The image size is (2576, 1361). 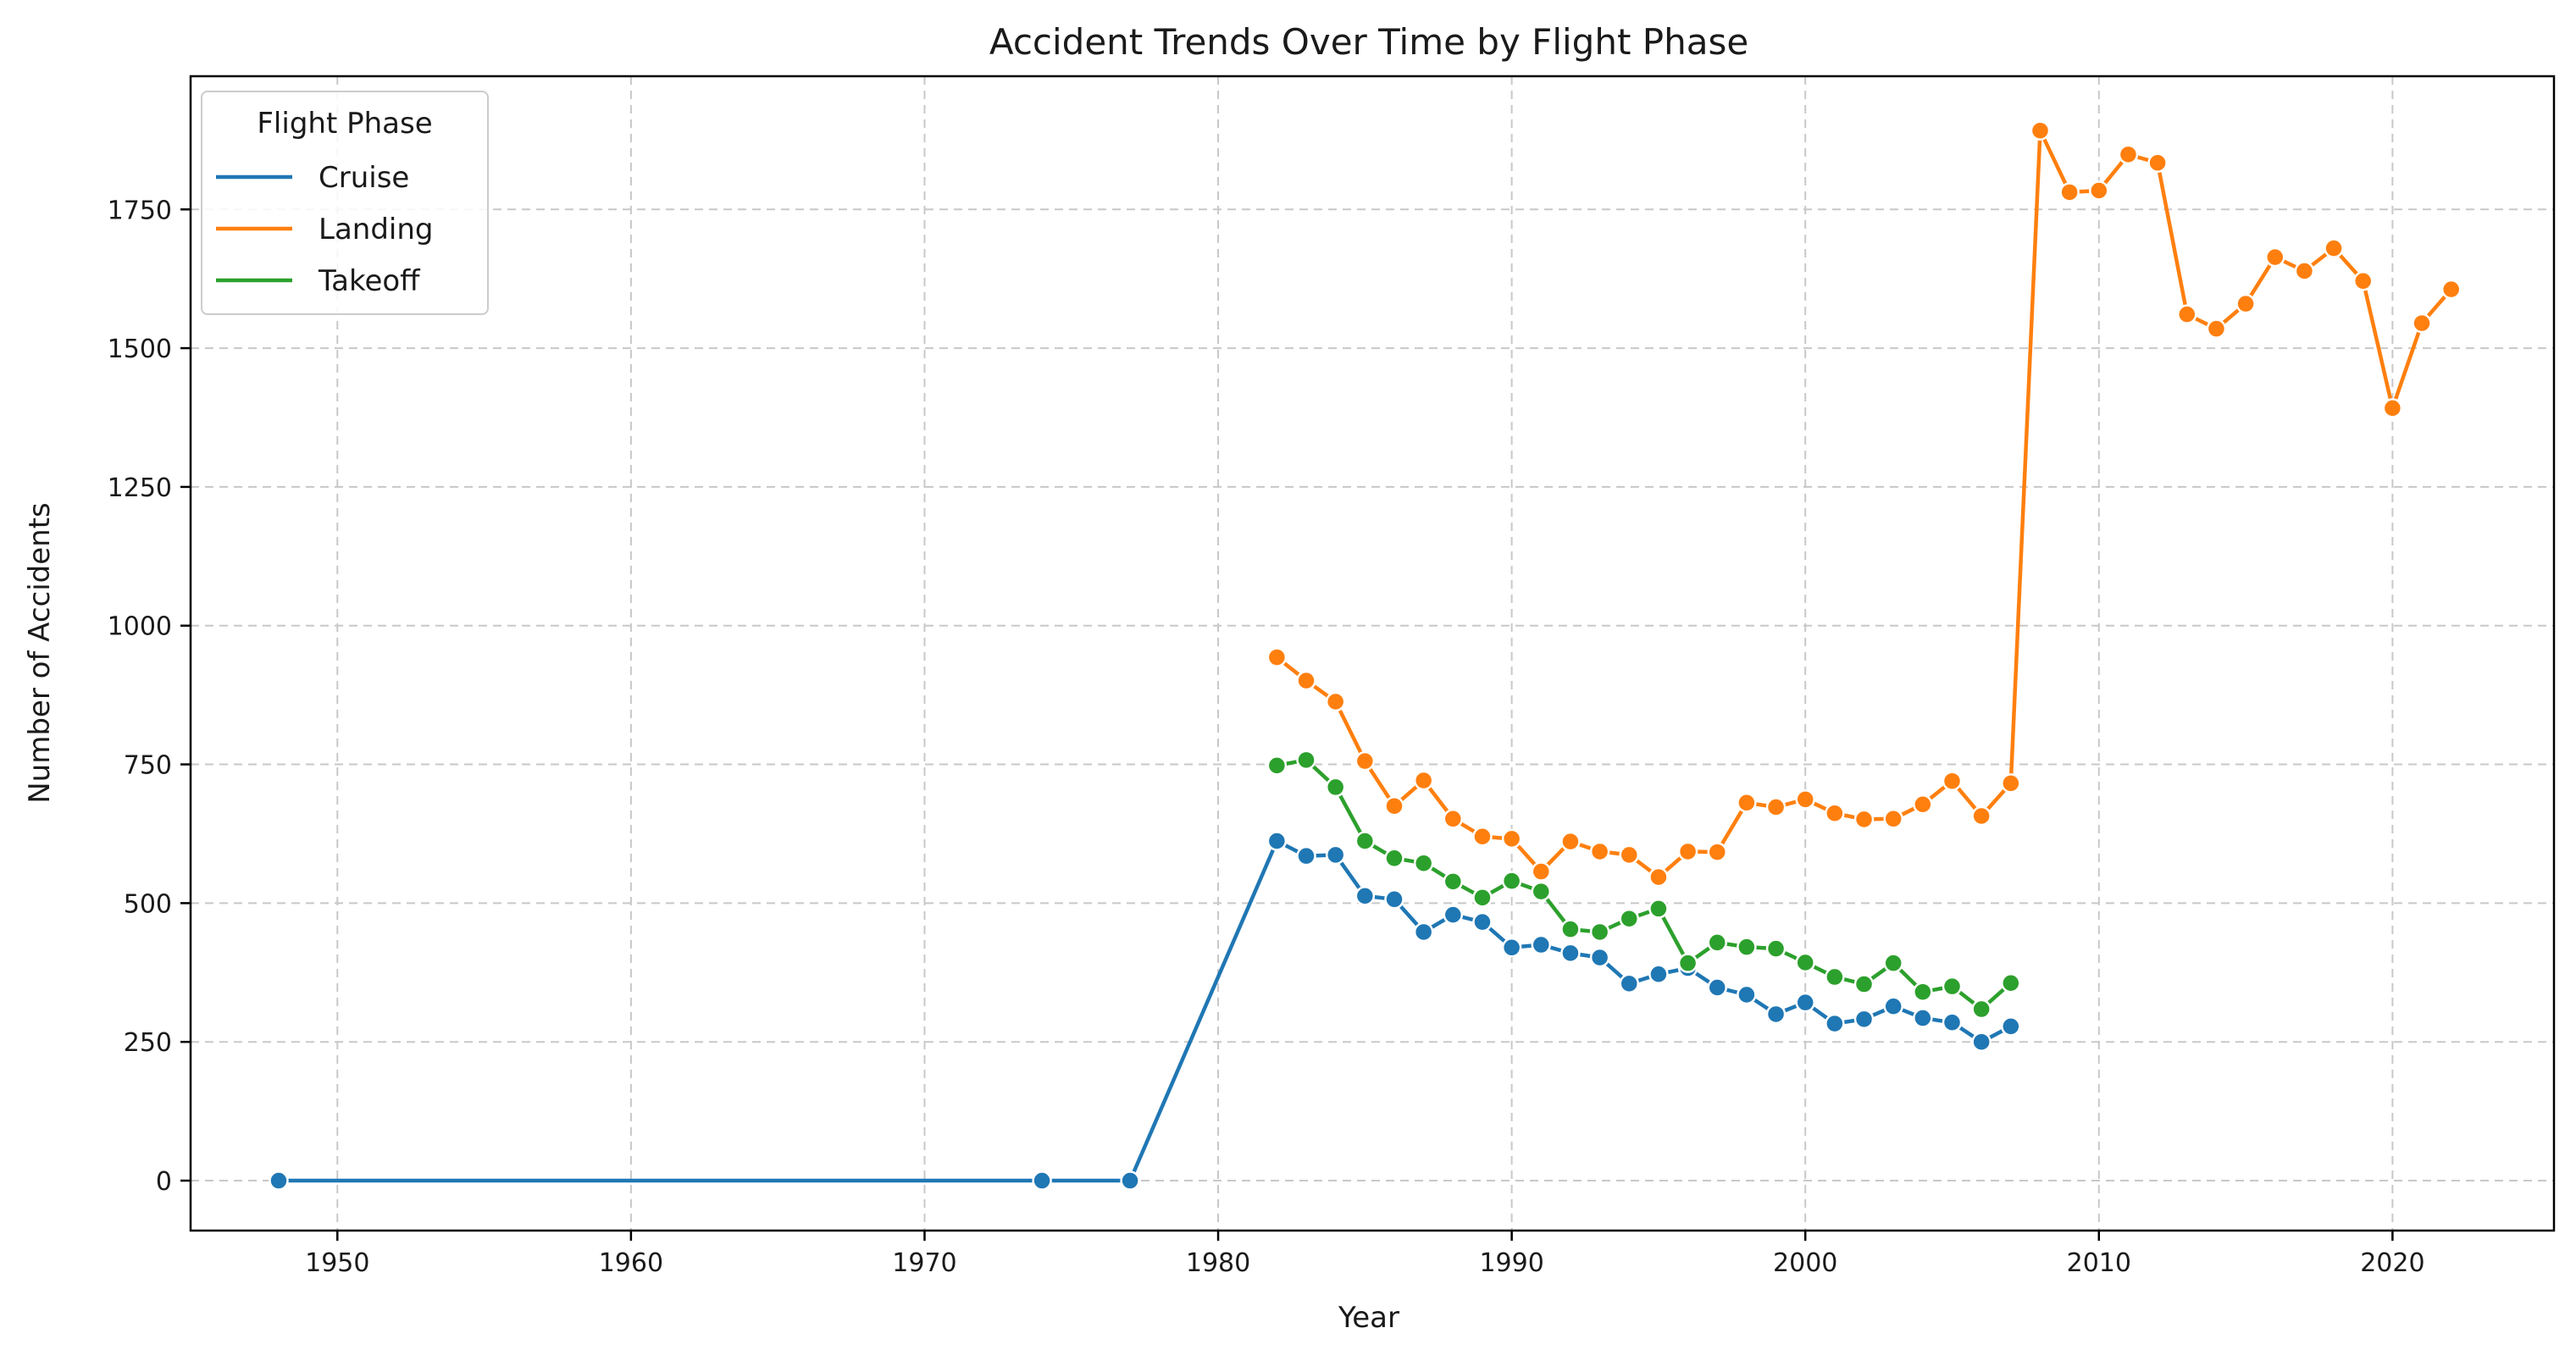 I want to click on legend-box, so click(x=345, y=203).